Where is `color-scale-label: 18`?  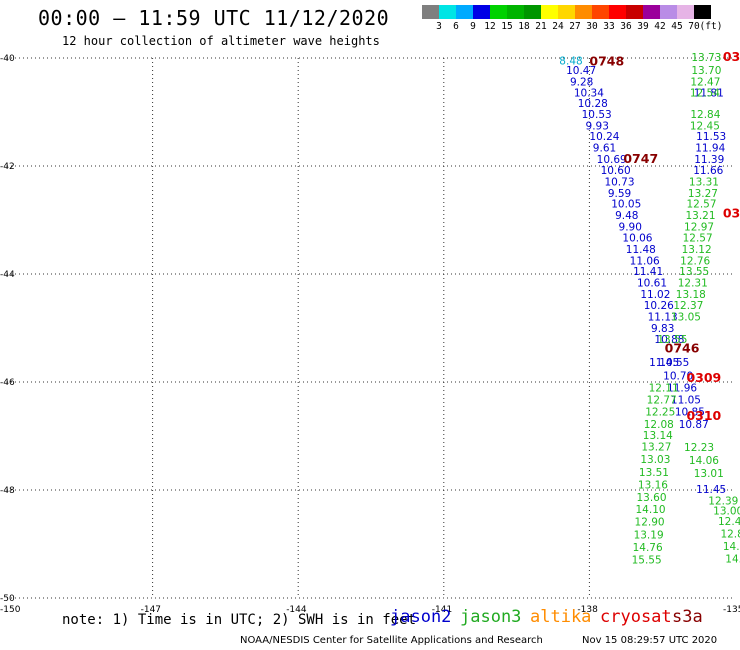 color-scale-label: 18 is located at coordinates (524, 26).